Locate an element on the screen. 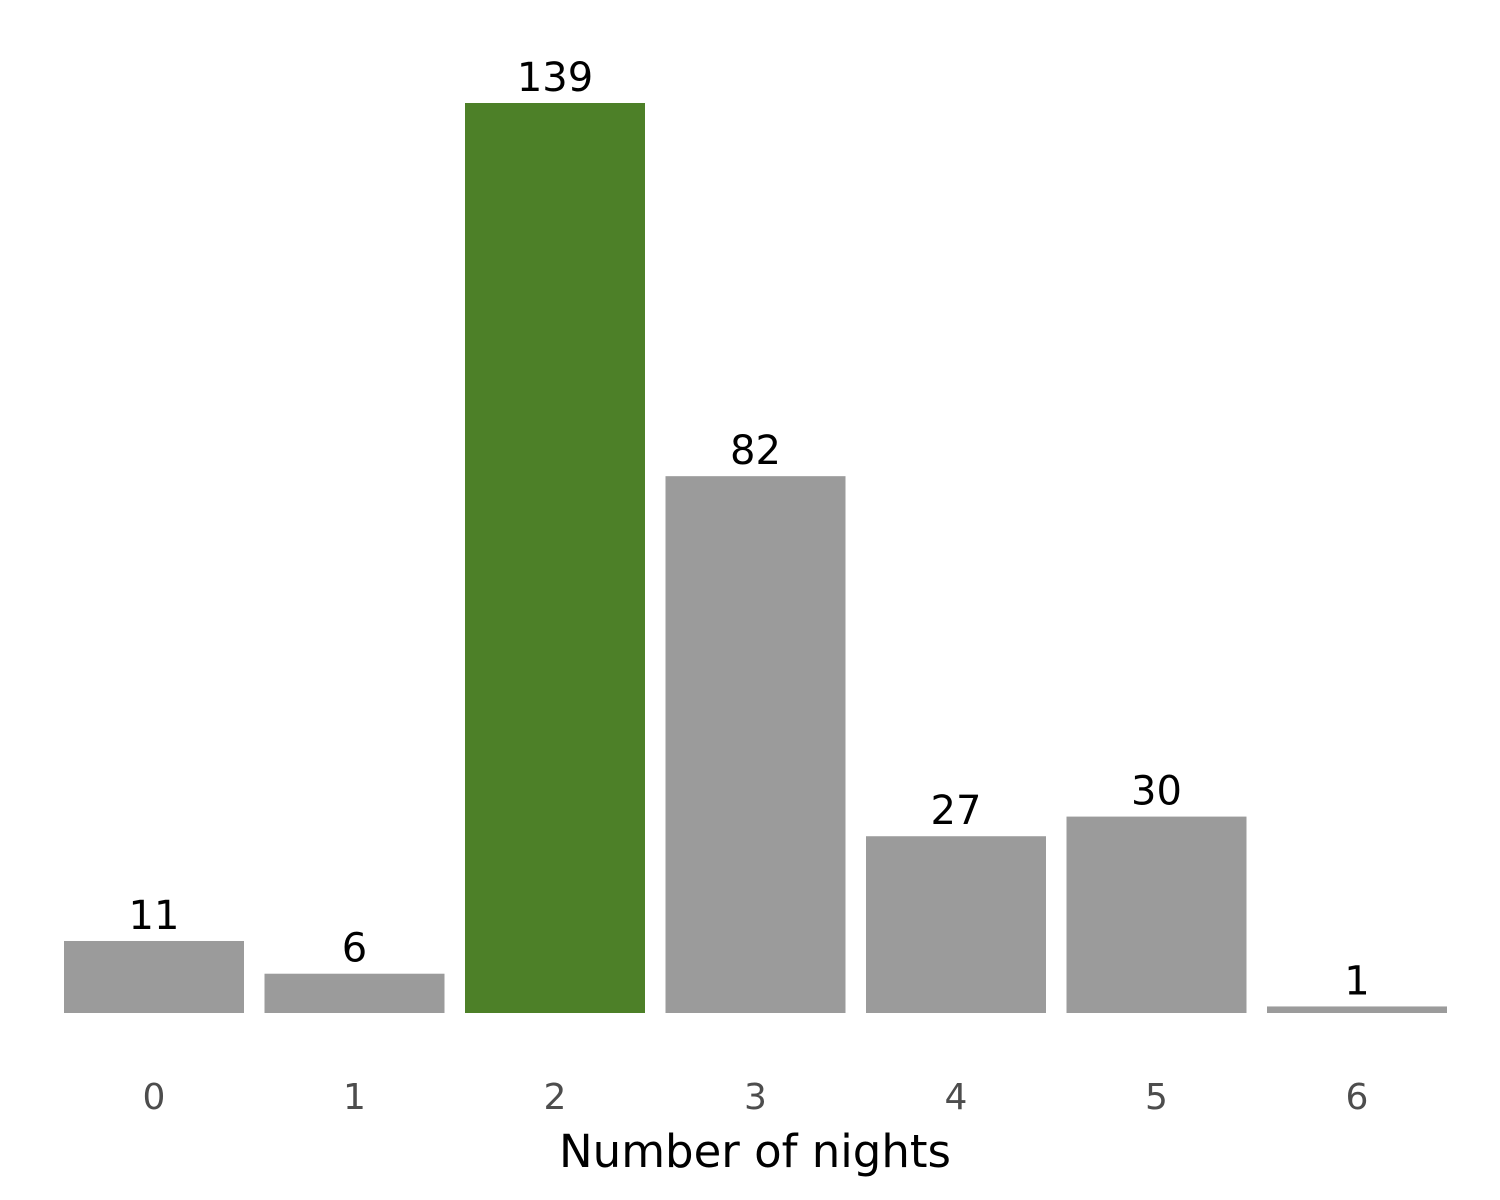 The height and width of the screenshot is (1200, 1500). bar-value-label-5: 30 is located at coordinates (1156, 792).